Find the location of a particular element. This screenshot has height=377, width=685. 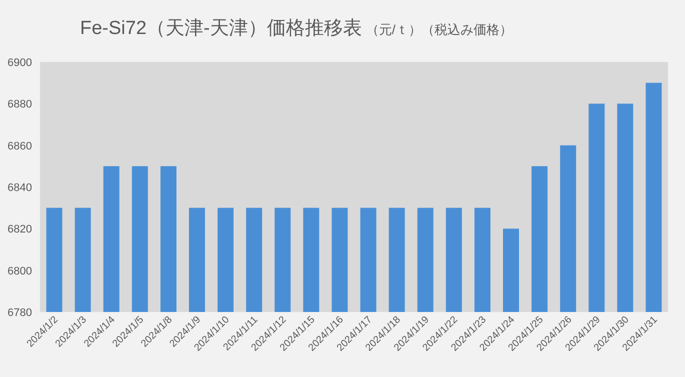

y-tick-label: 6900 is located at coordinates (20, 63).